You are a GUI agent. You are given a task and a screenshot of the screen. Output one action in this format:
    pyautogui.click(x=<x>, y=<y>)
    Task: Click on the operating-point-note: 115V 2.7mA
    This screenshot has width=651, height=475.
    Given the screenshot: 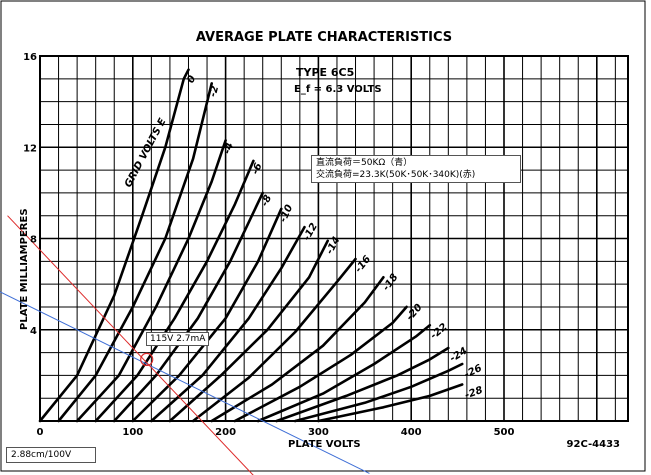 What is the action you would take?
    pyautogui.click(x=178, y=339)
    